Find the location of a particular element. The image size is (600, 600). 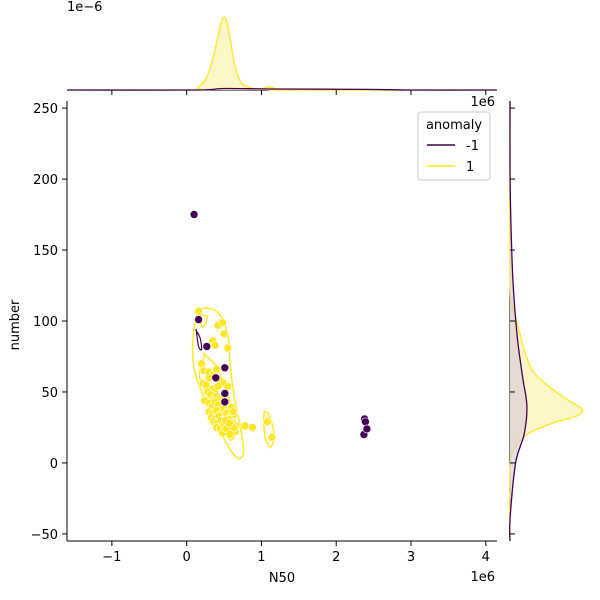

x-tick-label: 3 is located at coordinates (411, 557).